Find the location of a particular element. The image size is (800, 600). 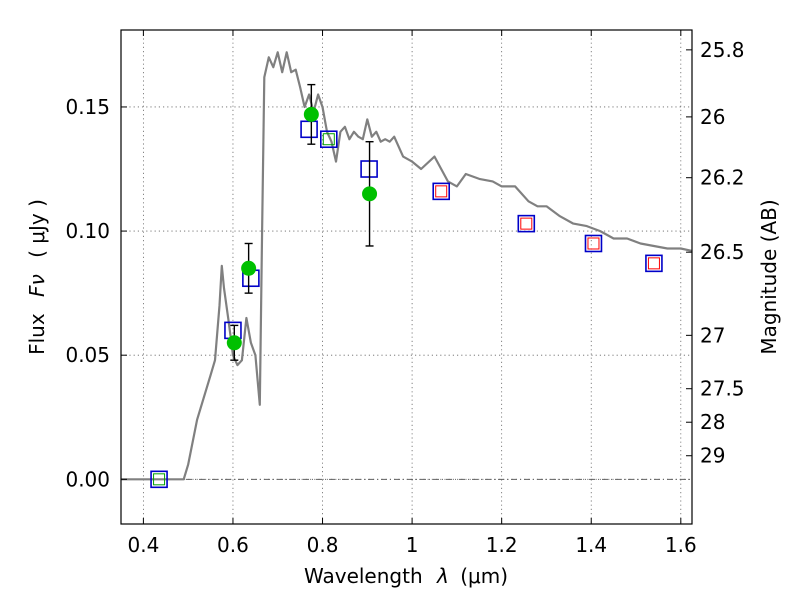

x-tick-label: 0.8 is located at coordinates (323, 545).